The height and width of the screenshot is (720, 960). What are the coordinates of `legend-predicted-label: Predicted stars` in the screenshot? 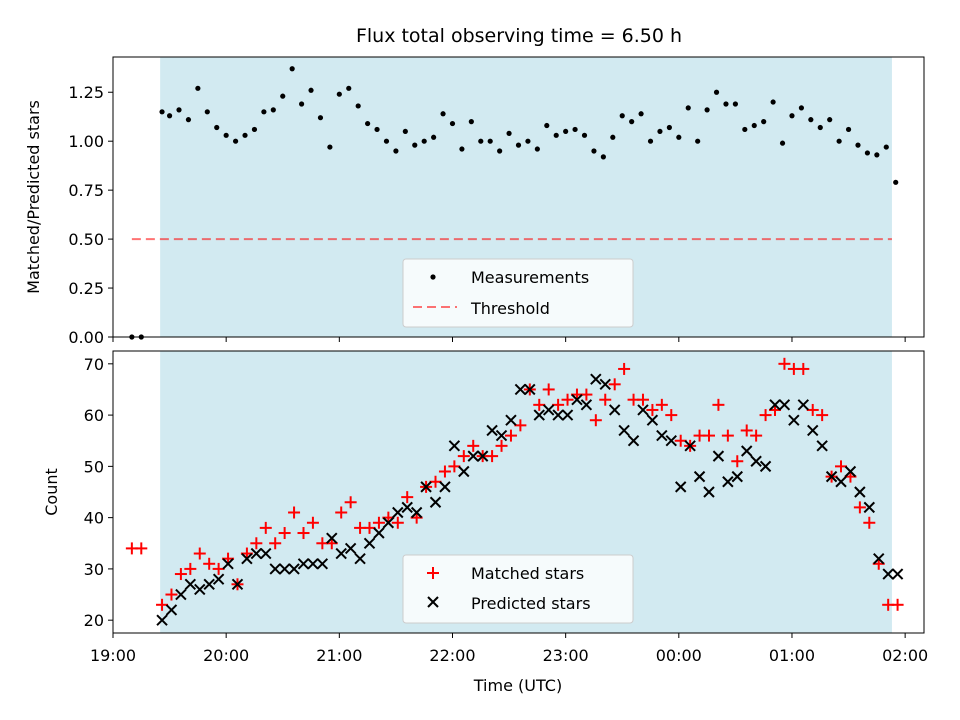 It's located at (531, 603).